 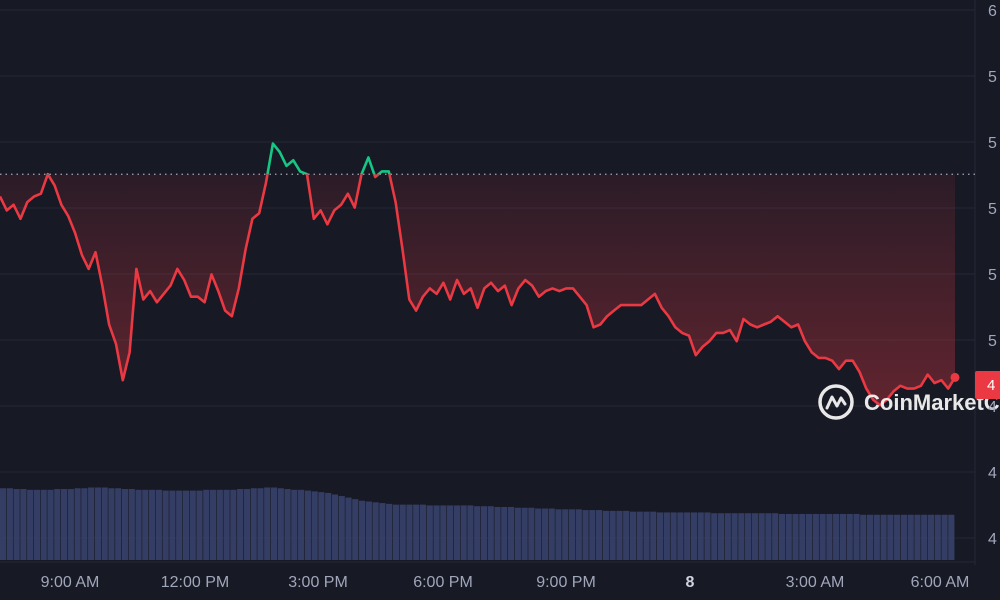 What do you see at coordinates (987, 385) in the screenshot?
I see `current-price-tag: 4` at bounding box center [987, 385].